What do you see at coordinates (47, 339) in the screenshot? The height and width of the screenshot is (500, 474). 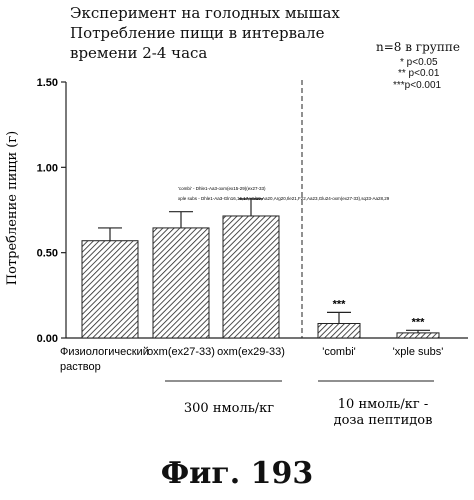 I see `y-tick-label: 0.00` at bounding box center [47, 339].